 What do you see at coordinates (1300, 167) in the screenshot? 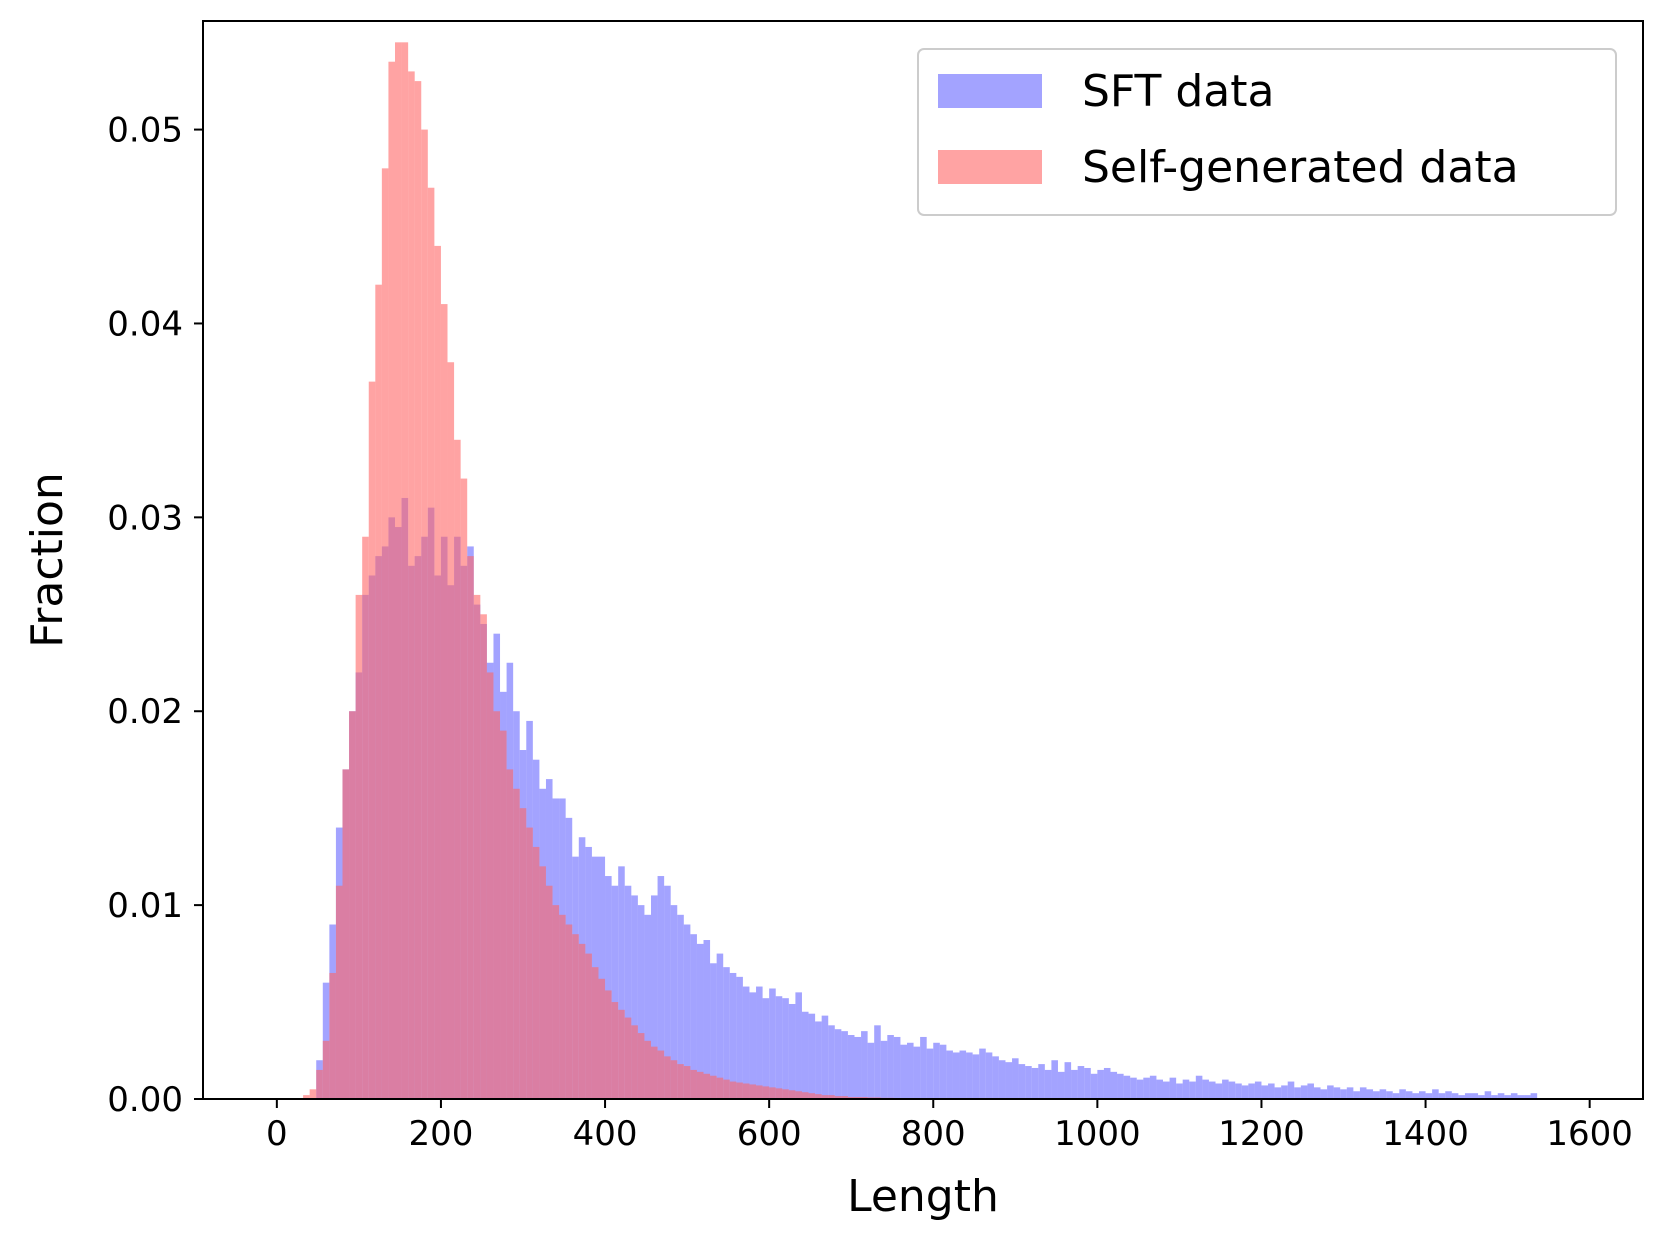
I see `legend-label-self-generated: Self-generated data` at bounding box center [1300, 167].